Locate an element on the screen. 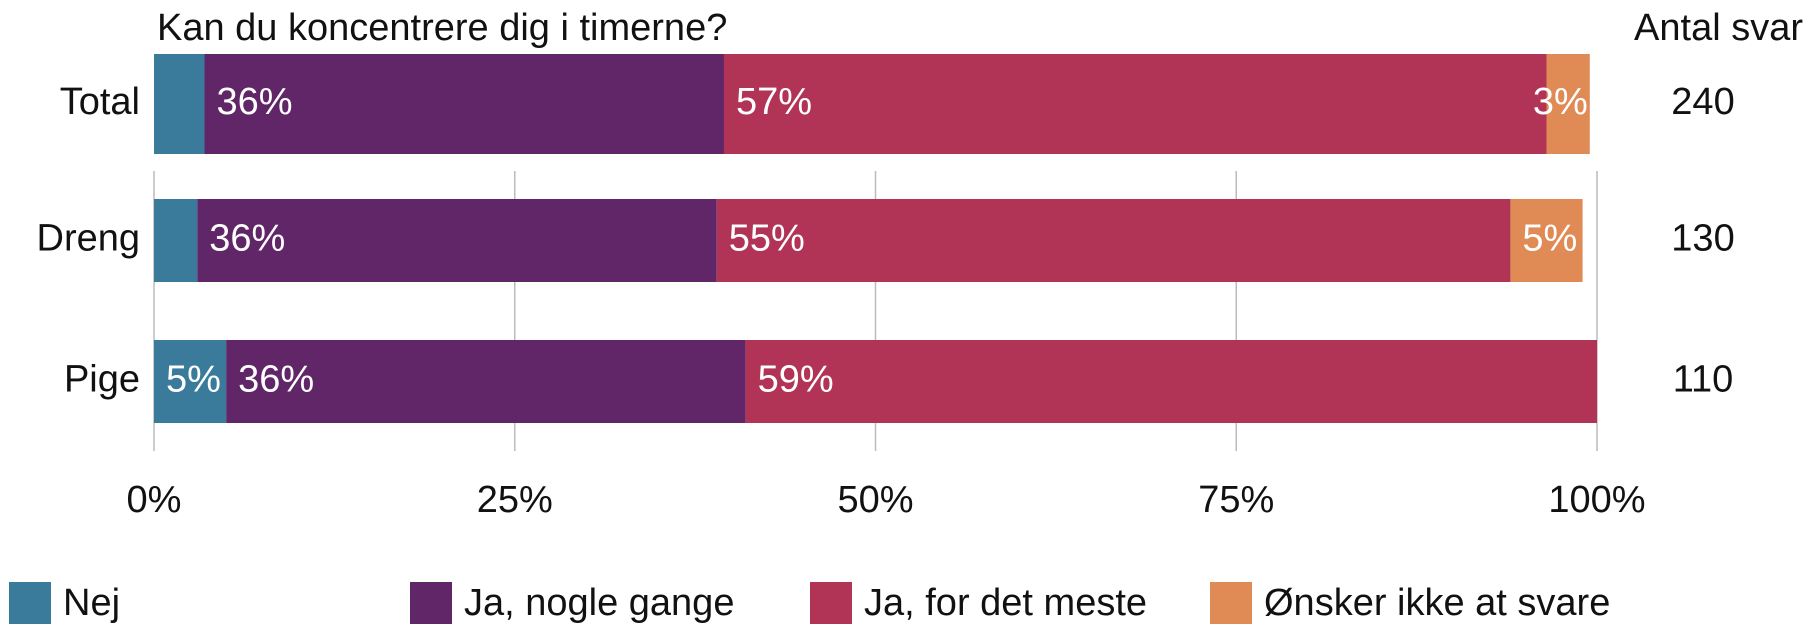 This screenshot has height=642, width=1814. count-label: 110 is located at coordinates (1703, 380).